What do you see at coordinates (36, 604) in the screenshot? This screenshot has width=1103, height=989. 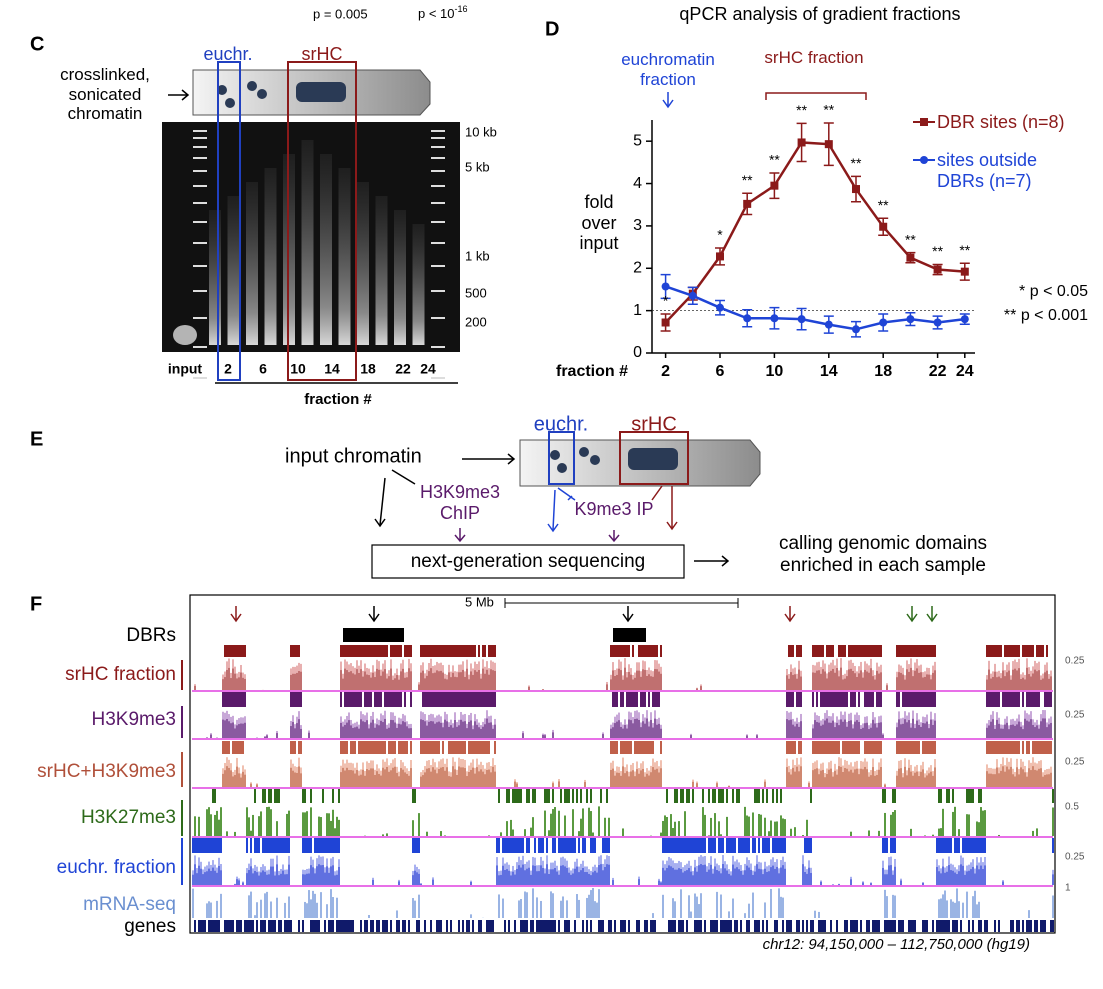 I see `panel-label: F` at bounding box center [36, 604].